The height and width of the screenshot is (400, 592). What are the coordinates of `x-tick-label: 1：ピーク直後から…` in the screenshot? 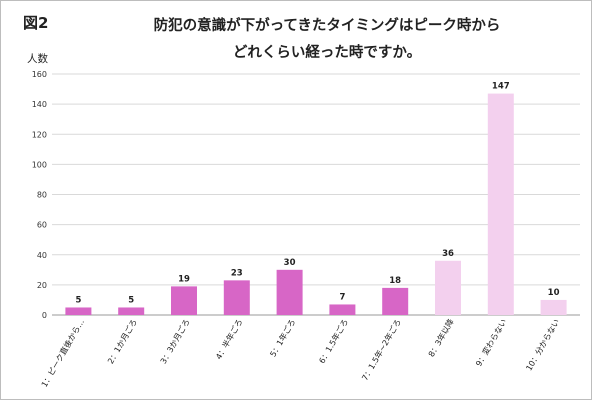 It's located at (62, 353).